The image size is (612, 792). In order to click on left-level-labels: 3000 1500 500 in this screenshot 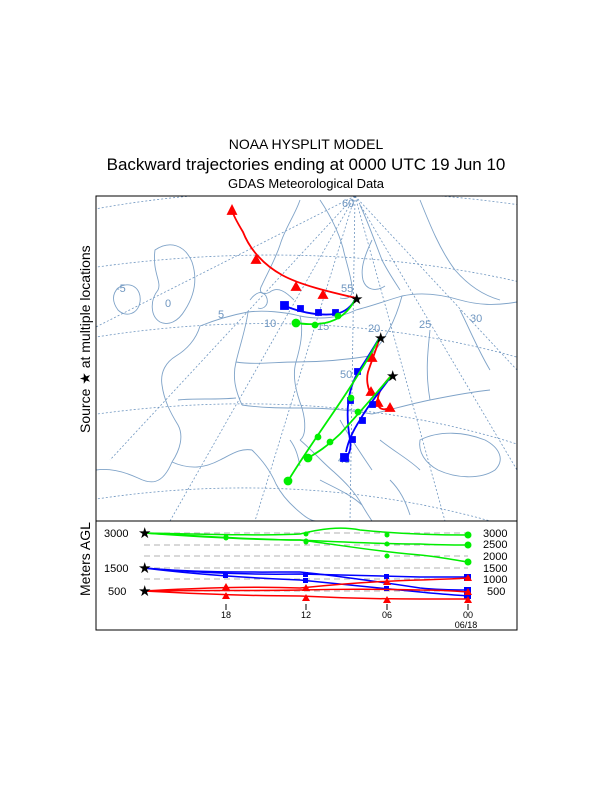, I will do `click(116, 563)`.